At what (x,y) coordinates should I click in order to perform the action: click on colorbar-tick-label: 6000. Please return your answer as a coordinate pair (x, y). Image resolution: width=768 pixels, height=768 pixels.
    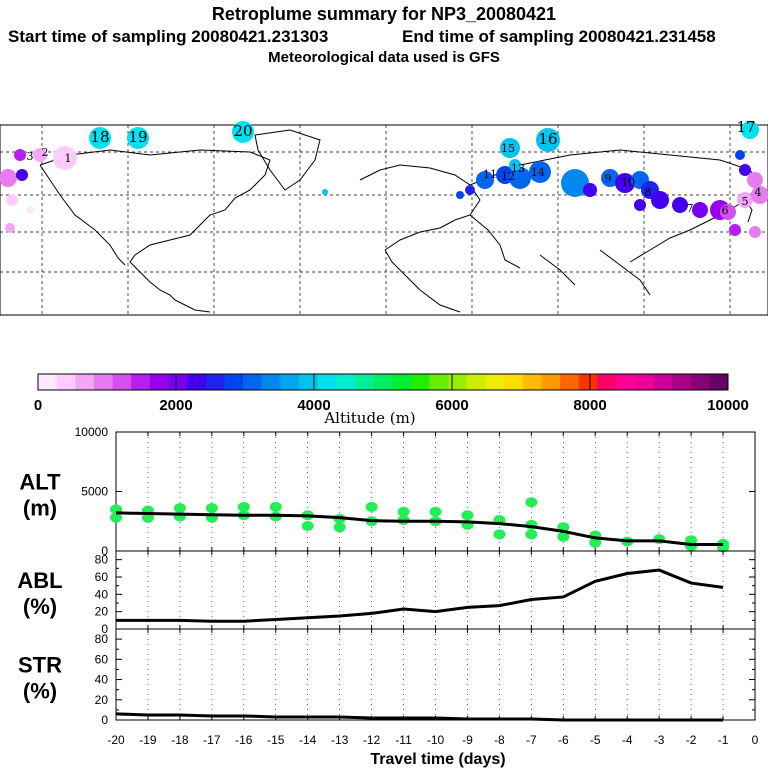
    Looking at the image, I should click on (451, 405).